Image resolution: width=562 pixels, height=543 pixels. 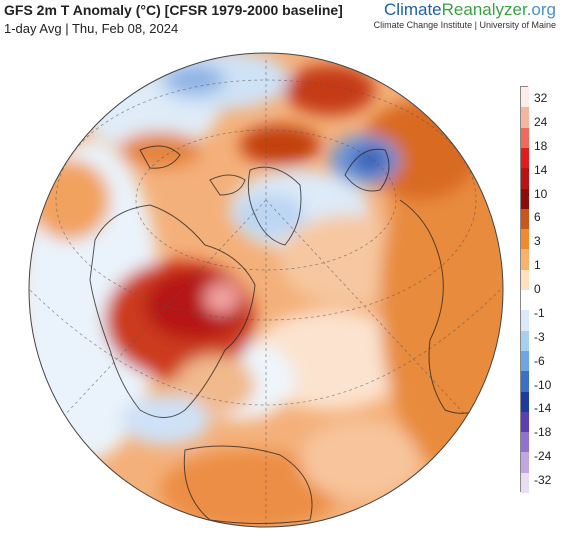 I want to click on brand-name-part3: .org, so click(x=541, y=9).